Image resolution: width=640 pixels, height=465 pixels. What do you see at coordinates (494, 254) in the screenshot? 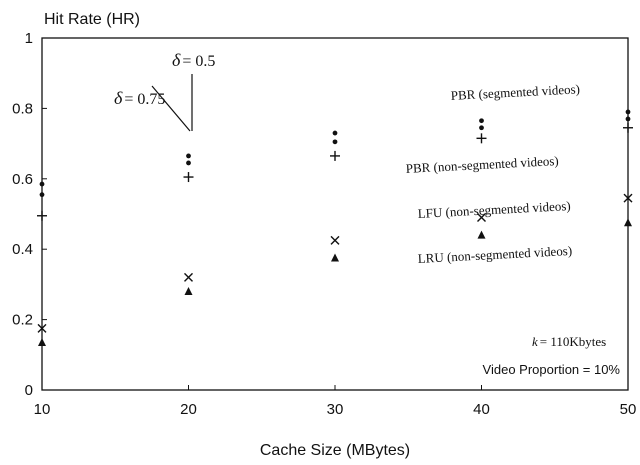
I see `lru-label: LRU (non-segmented videos)` at bounding box center [494, 254].